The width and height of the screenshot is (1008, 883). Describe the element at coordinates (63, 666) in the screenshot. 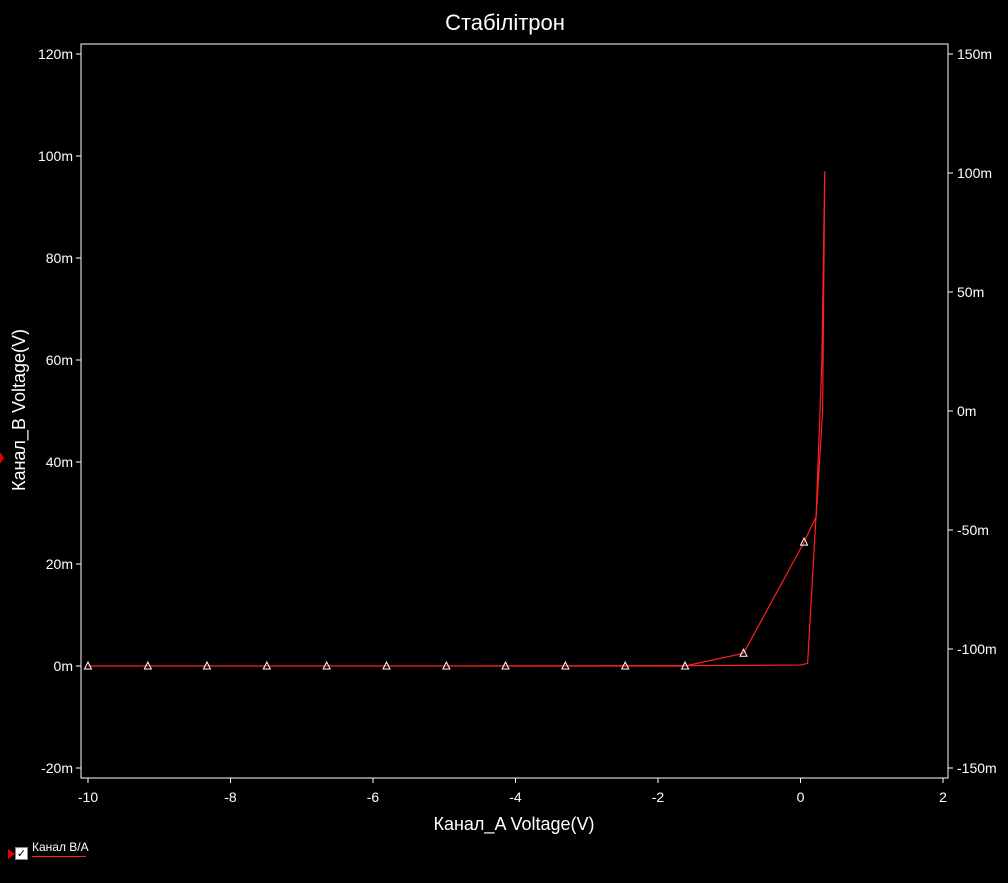

I see `y-tick-label: 0m` at that location.